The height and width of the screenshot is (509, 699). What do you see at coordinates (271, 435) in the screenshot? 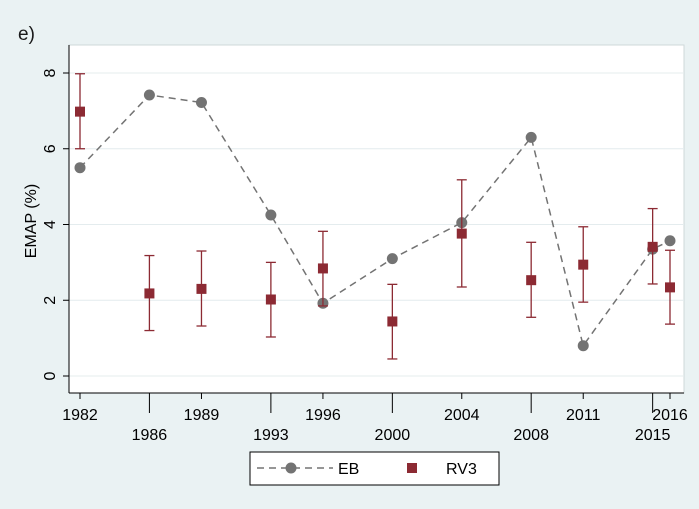
I see `x-tick-label-1993: 1993` at bounding box center [271, 435].